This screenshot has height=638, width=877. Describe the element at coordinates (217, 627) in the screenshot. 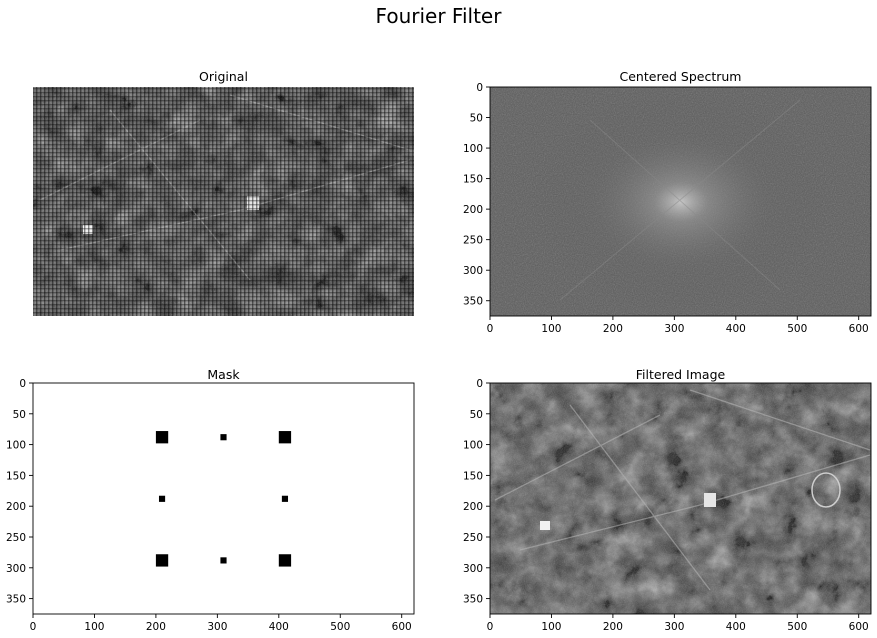

I see `mask-x-tick-label: 300` at that location.